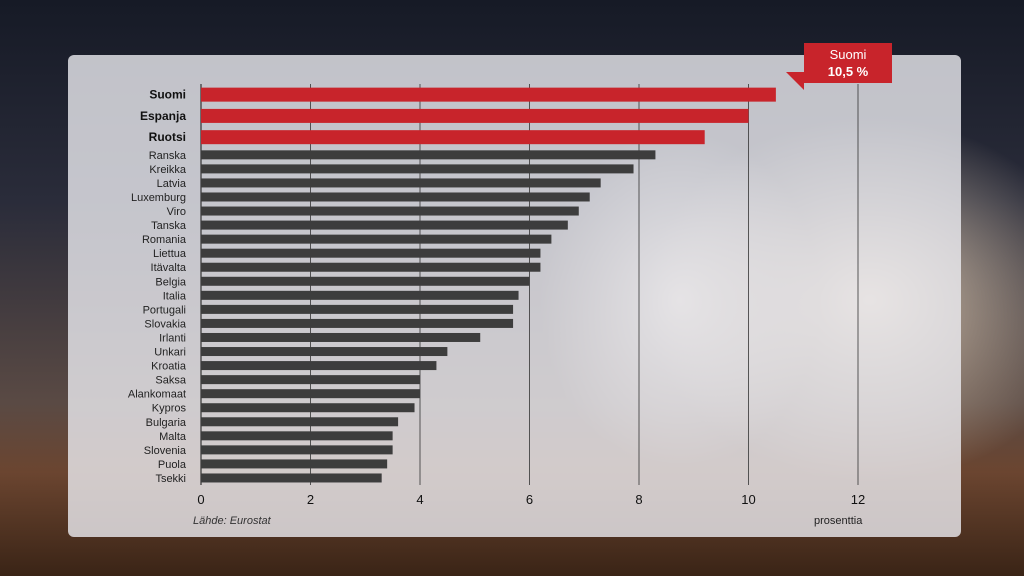 Image resolution: width=1024 pixels, height=576 pixels. Describe the element at coordinates (300, 422) in the screenshot. I see `bar-bulgaria` at that location.